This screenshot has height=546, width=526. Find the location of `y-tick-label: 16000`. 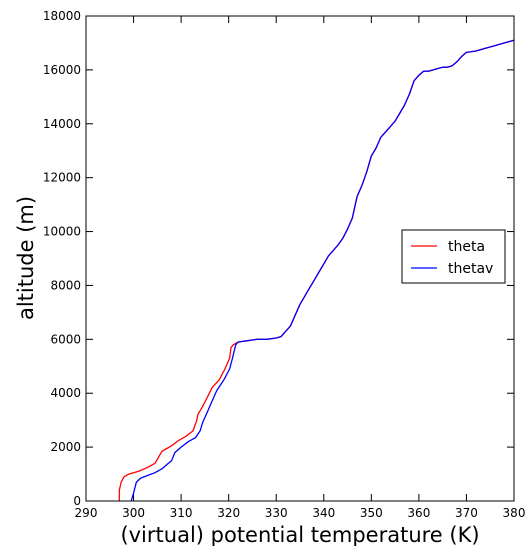

y-tick-label: 16000 is located at coordinates (62, 70).